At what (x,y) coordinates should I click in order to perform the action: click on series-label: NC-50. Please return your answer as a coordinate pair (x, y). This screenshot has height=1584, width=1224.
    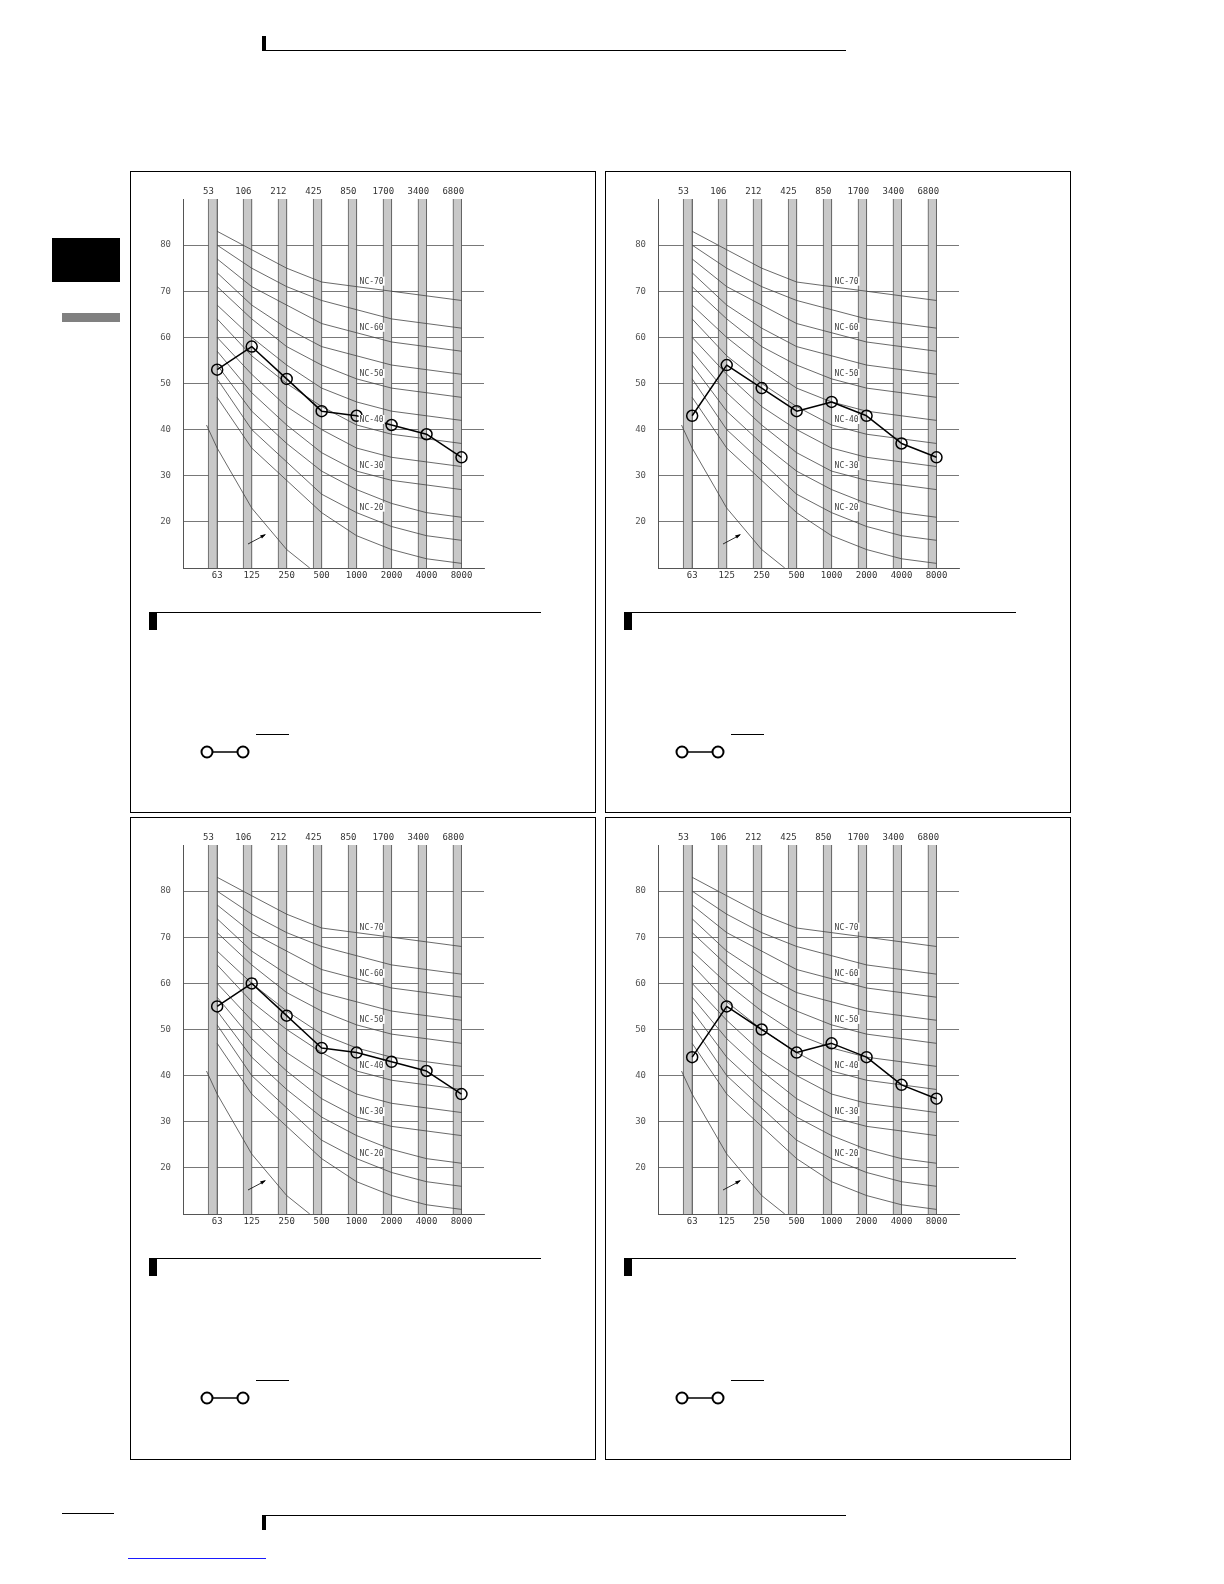
    Looking at the image, I should click on (371, 1019).